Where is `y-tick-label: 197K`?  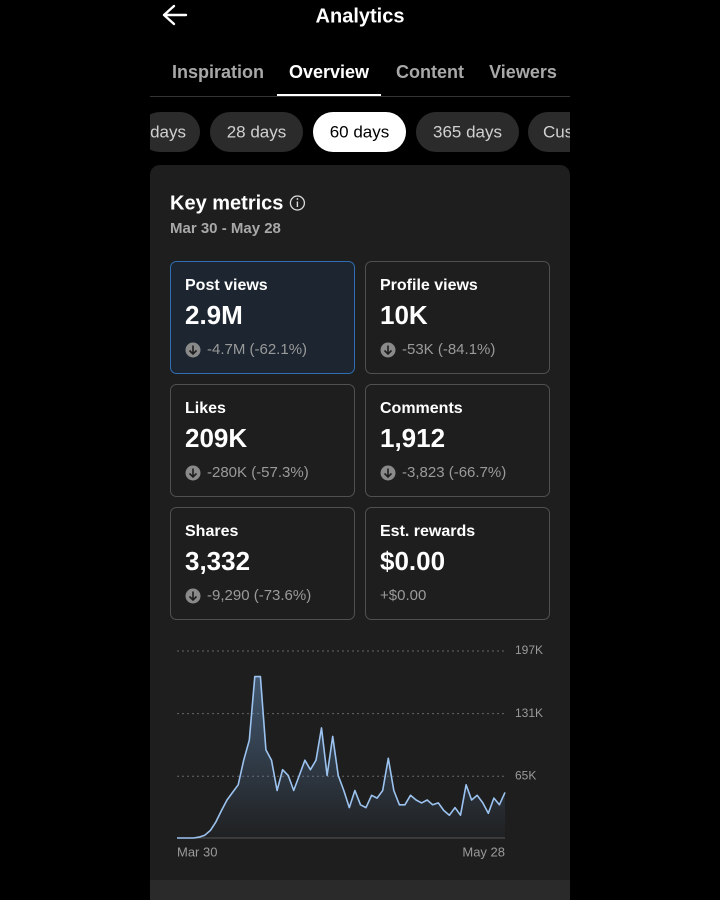
y-tick-label: 197K is located at coordinates (529, 650).